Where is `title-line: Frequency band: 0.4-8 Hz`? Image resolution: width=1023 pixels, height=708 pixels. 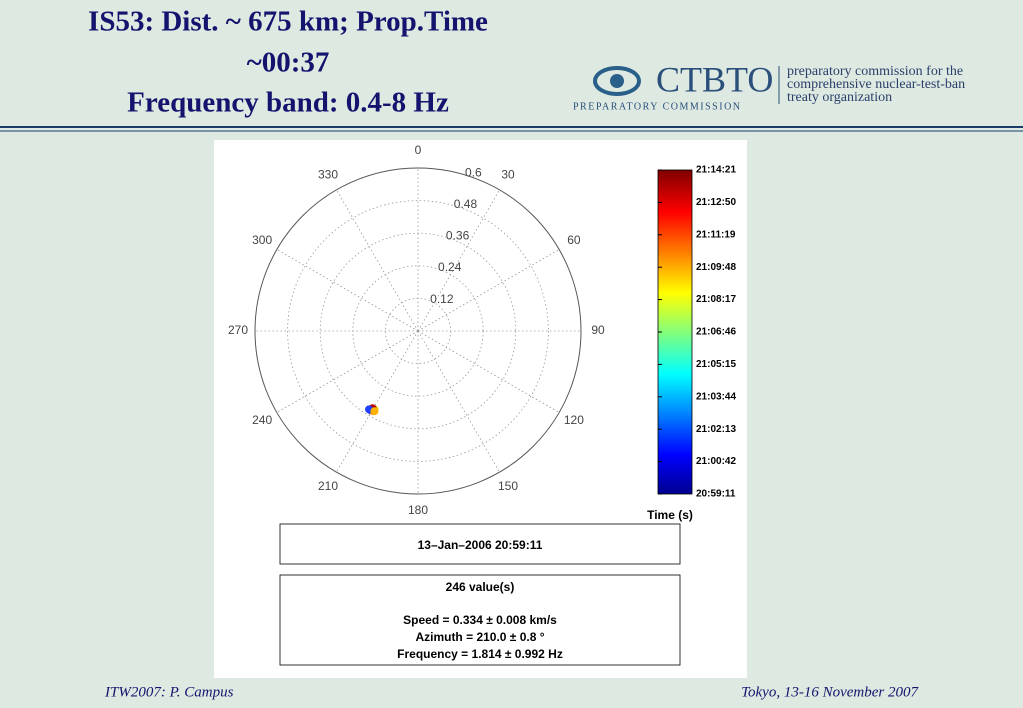
title-line: Frequency band: 0.4-8 Hz is located at coordinates (288, 103).